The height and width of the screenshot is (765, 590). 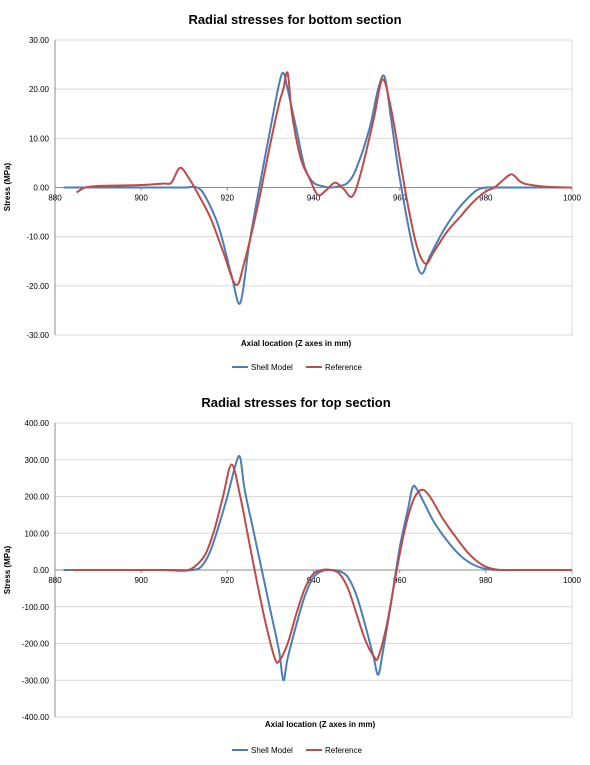 I want to click on chart-title: Radial stresses for top section, so click(x=295, y=402).